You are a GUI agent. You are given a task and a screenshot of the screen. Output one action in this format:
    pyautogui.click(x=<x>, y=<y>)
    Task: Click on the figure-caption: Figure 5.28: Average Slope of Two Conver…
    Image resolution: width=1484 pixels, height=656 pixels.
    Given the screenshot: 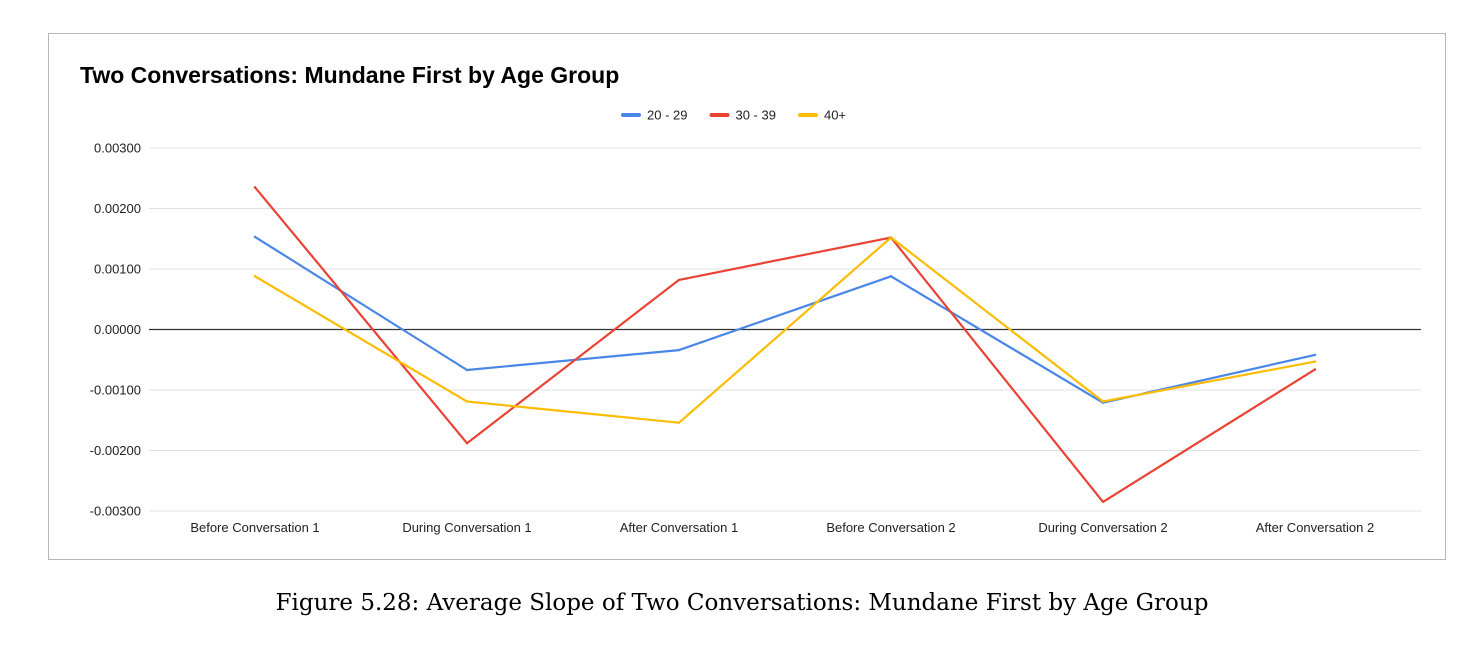 What is the action you would take?
    pyautogui.click(x=742, y=603)
    